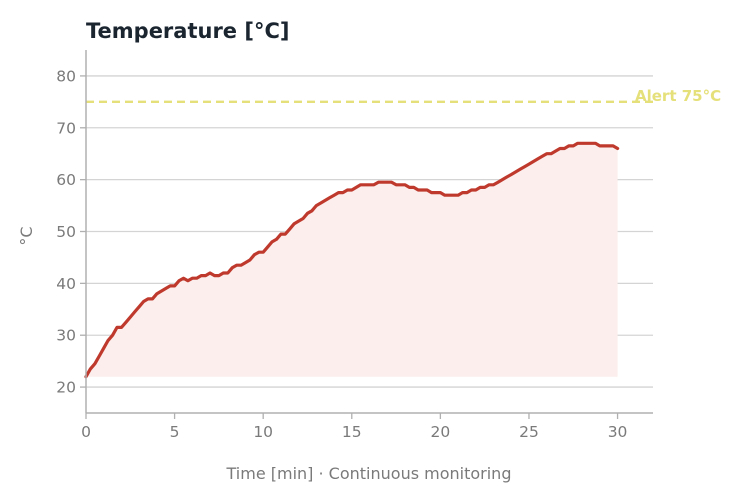 The width and height of the screenshot is (750, 502). Describe the element at coordinates (66, 180) in the screenshot. I see `y-tick-label-60: 60` at that location.